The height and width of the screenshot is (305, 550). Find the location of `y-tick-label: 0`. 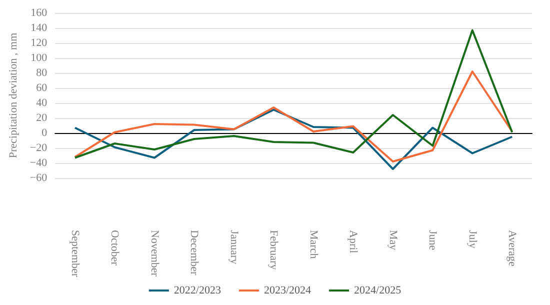

y-tick-label: 0 is located at coordinates (45, 133).